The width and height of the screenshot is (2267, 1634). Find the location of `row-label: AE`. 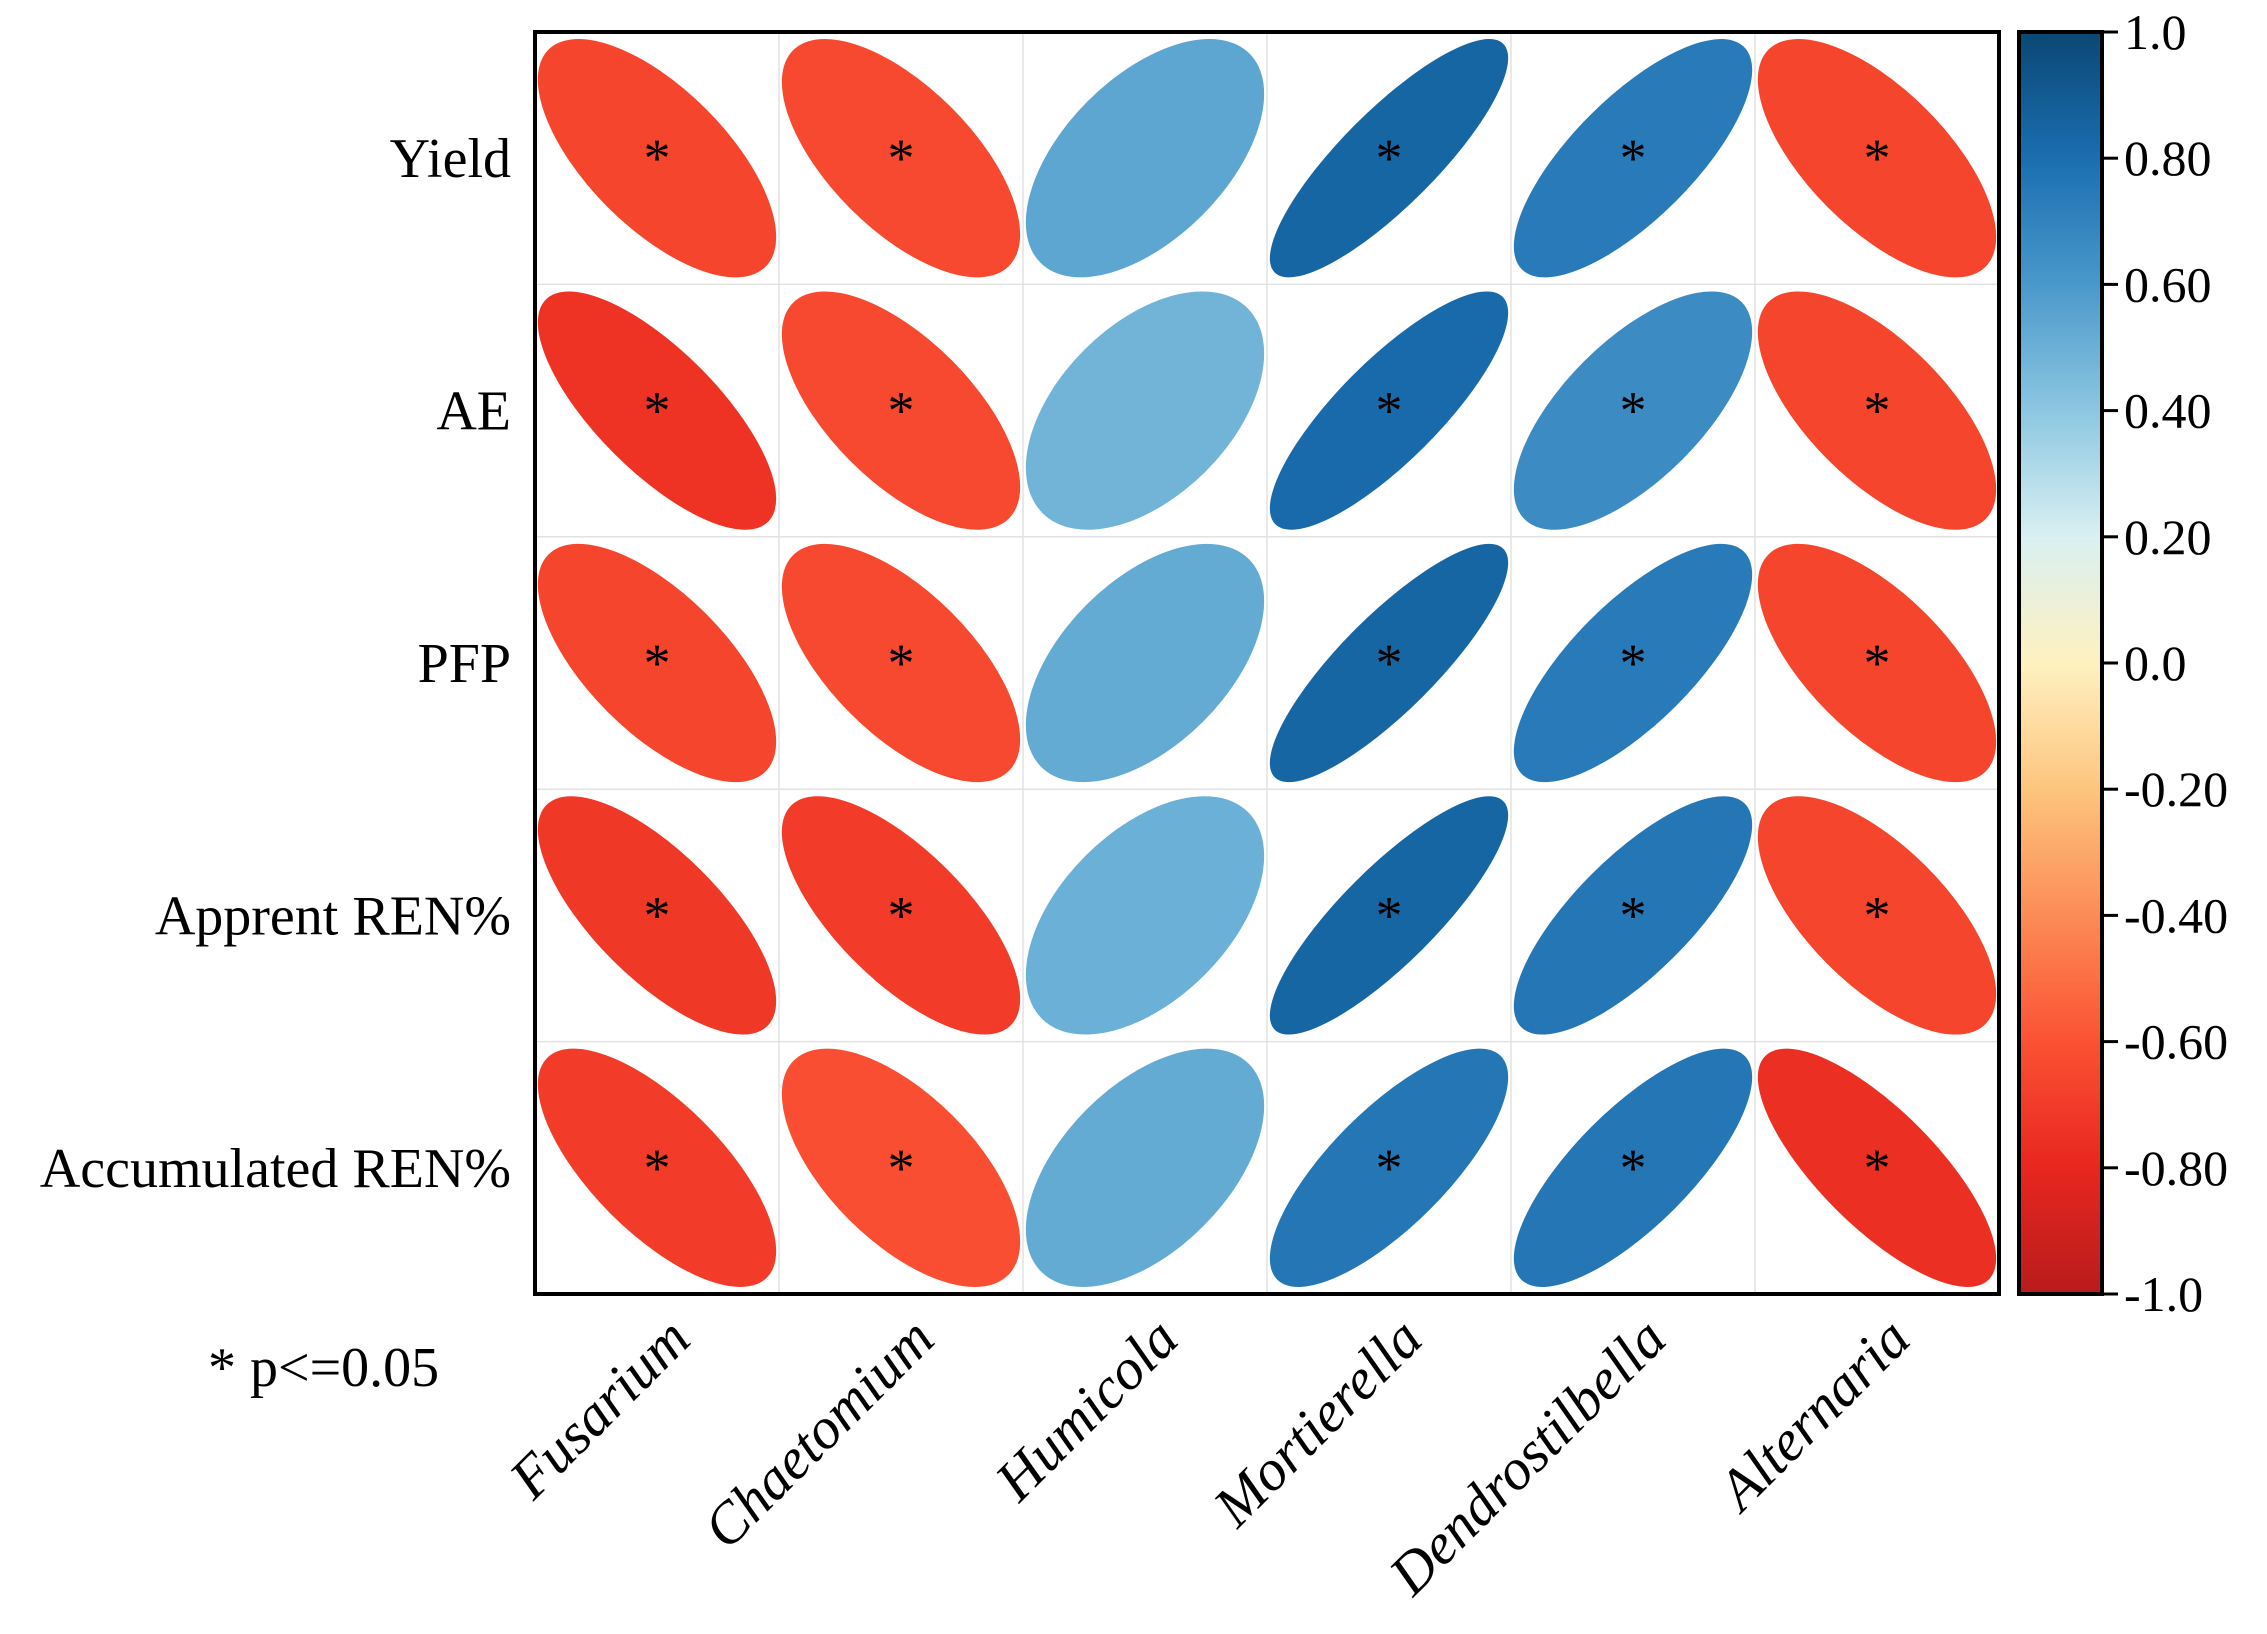

row-label: AE is located at coordinates (473, 412).